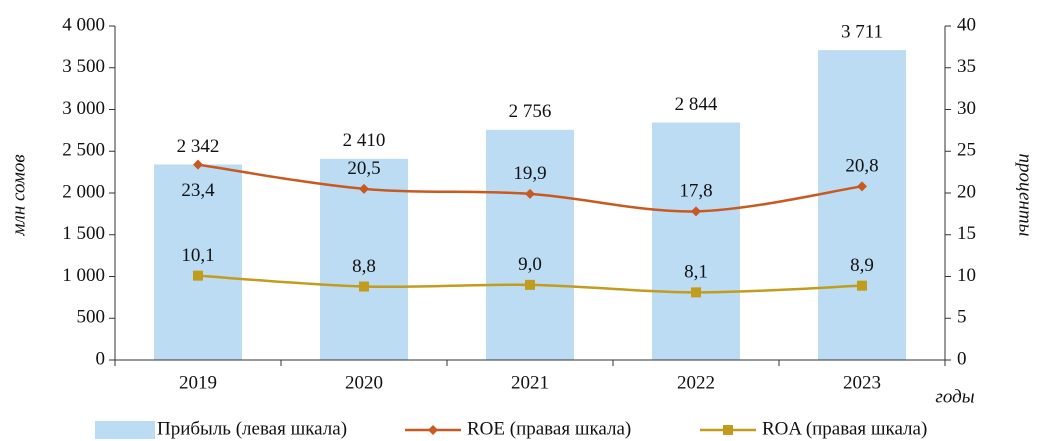 Image resolution: width=1040 pixels, height=441 pixels. Describe the element at coordinates (363, 168) in the screenshot. I see `data-label: 20,5` at that location.